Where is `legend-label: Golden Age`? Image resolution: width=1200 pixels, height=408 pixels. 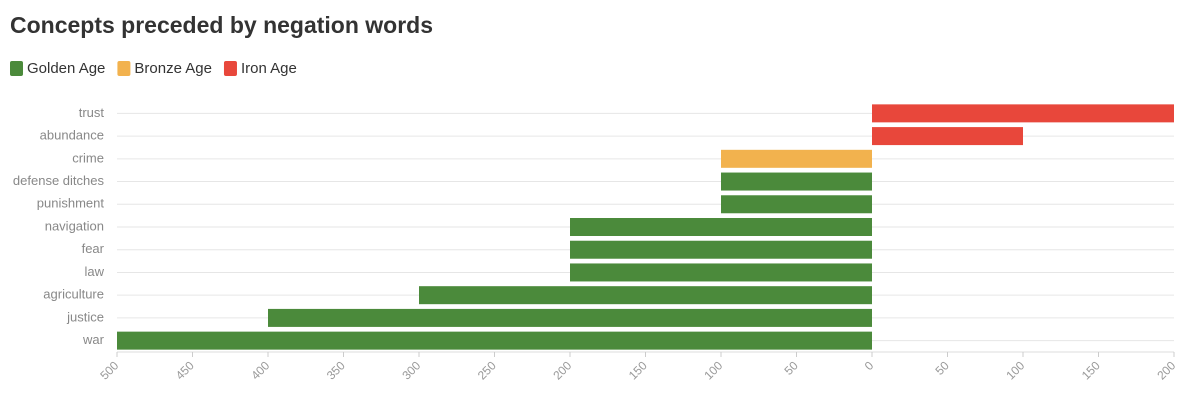 legend-label: Golden Age is located at coordinates (66, 68).